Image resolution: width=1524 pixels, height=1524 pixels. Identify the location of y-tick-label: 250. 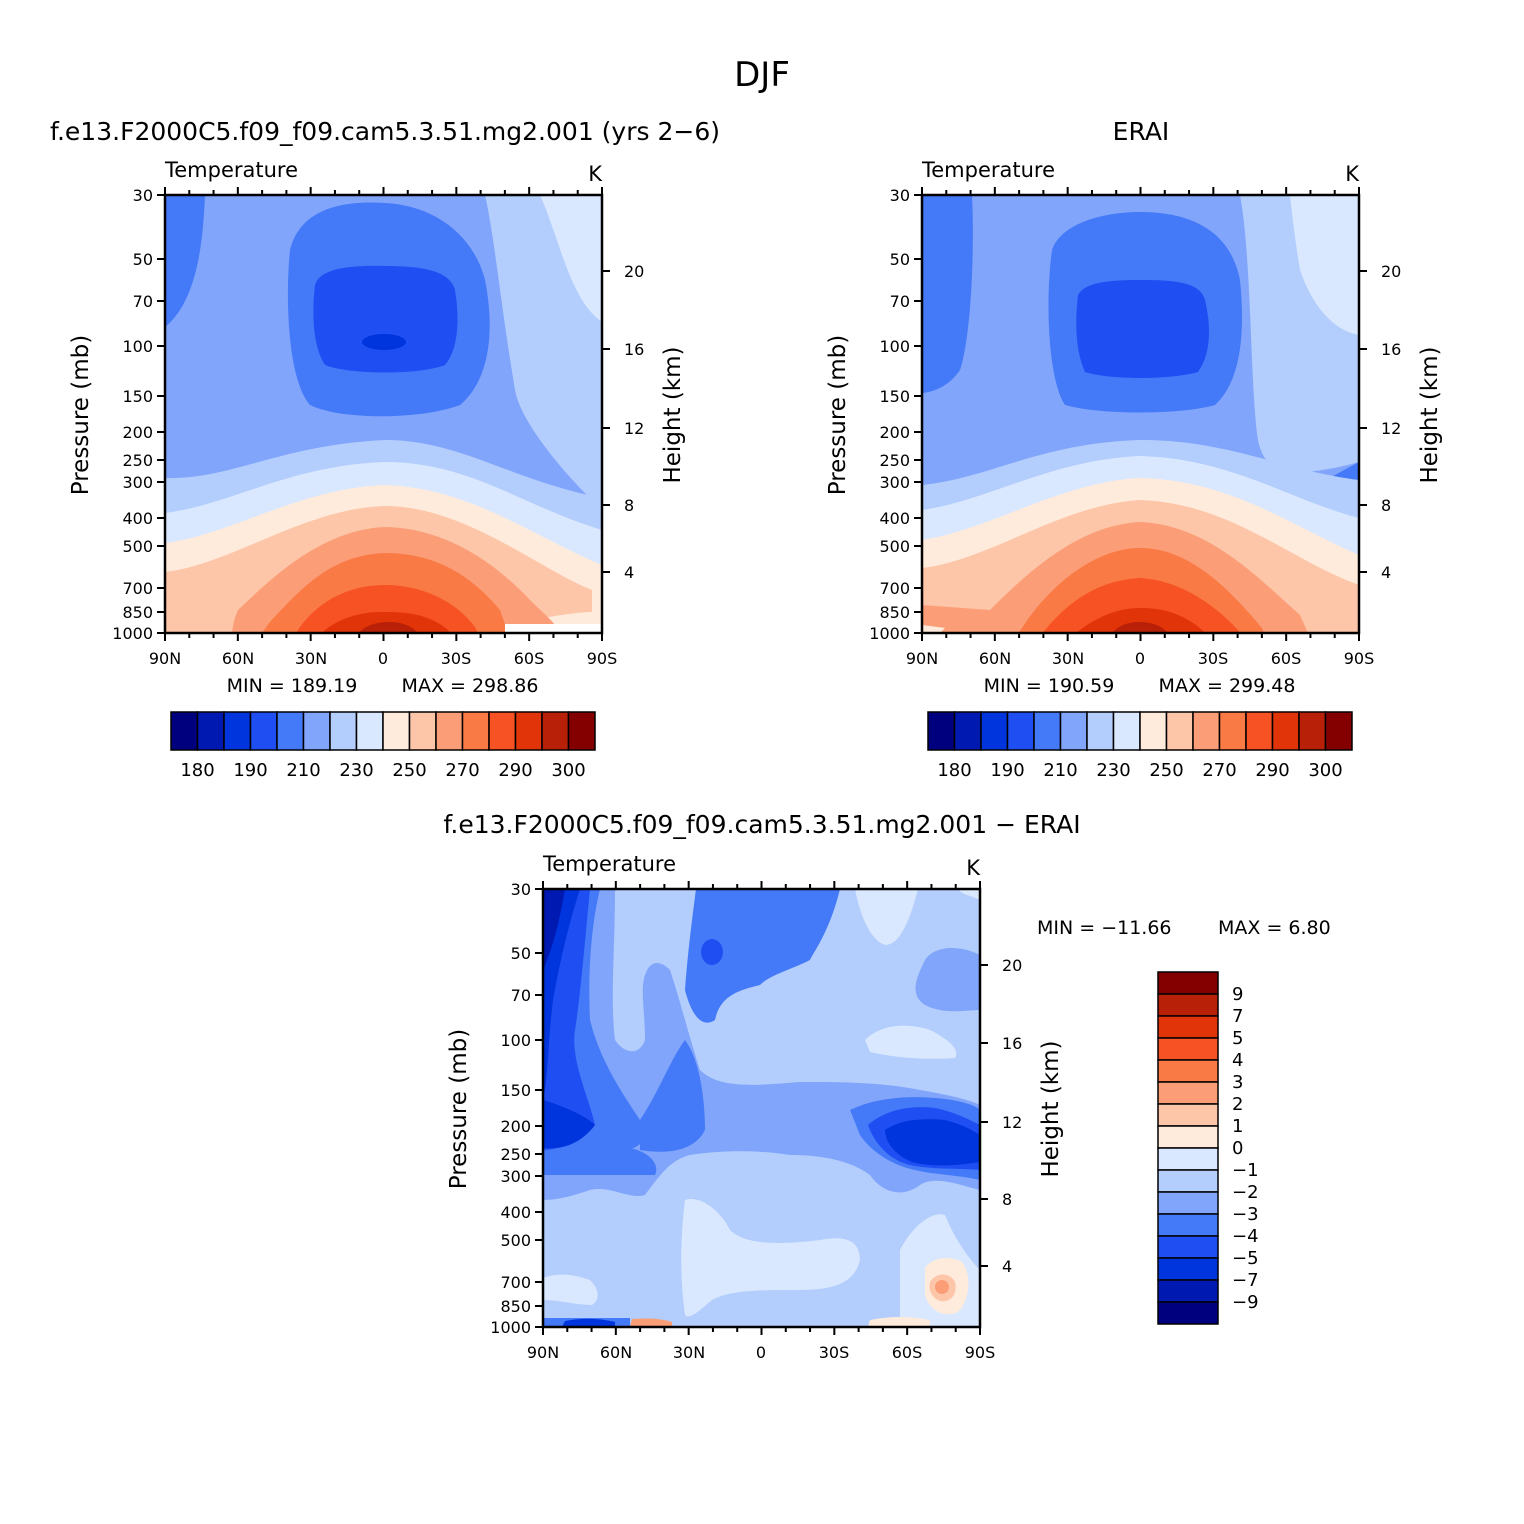
(894, 460).